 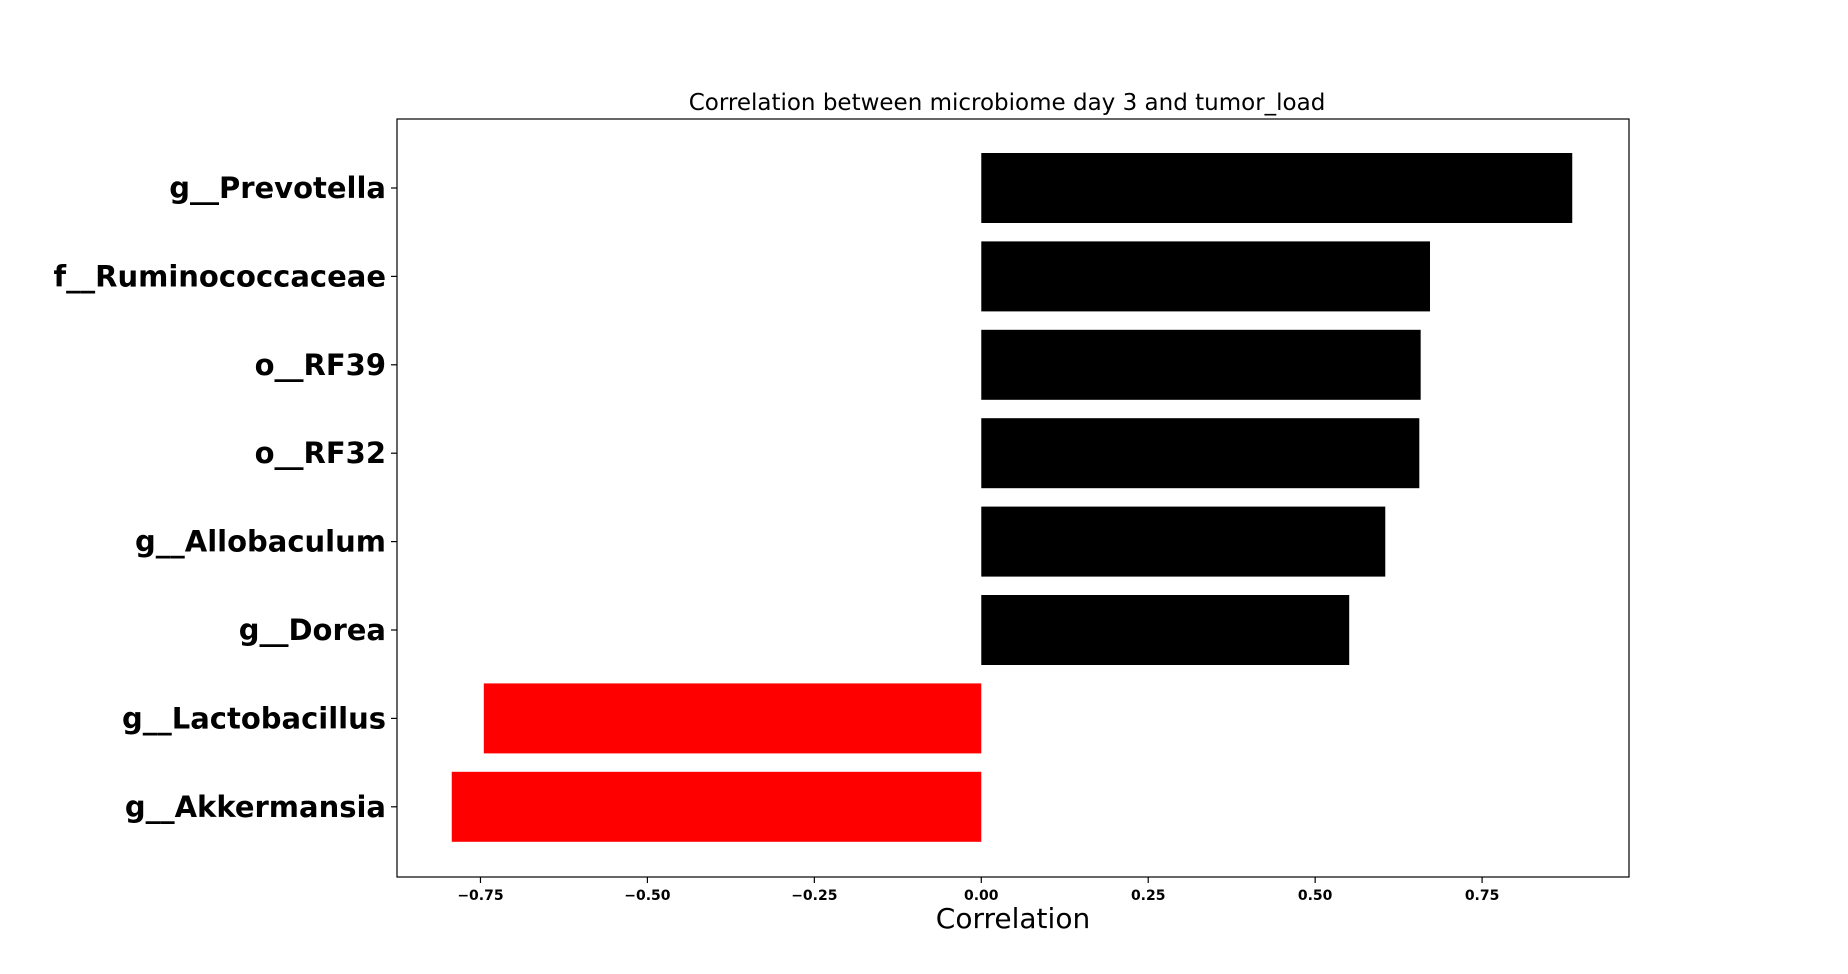 What do you see at coordinates (1013, 918) in the screenshot?
I see `x-axis-label: Correlation` at bounding box center [1013, 918].